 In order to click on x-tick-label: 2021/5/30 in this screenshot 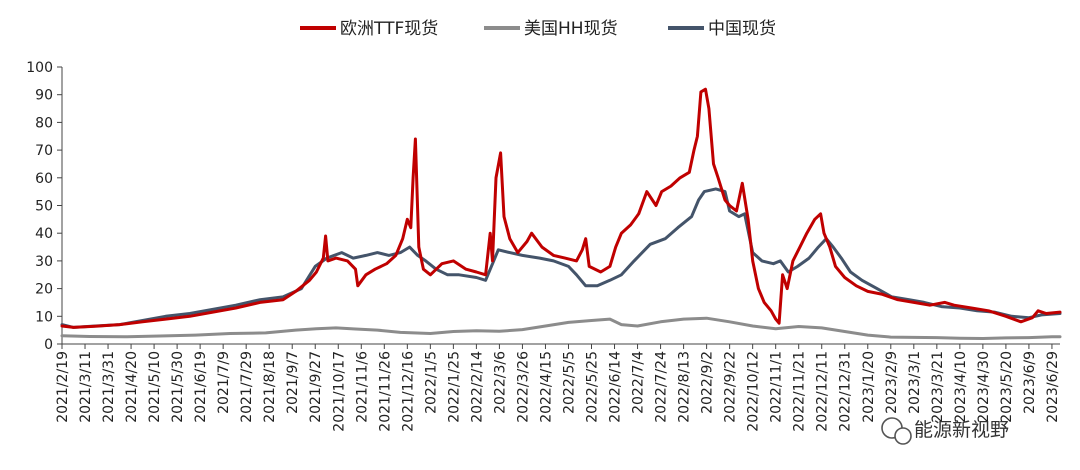, I will do `click(178, 387)`.